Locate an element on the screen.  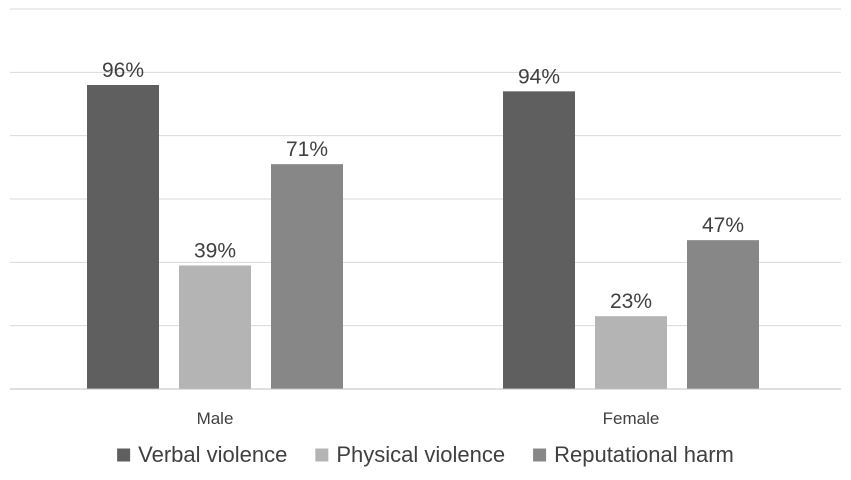
category-label-female: Female is located at coordinates (631, 418).